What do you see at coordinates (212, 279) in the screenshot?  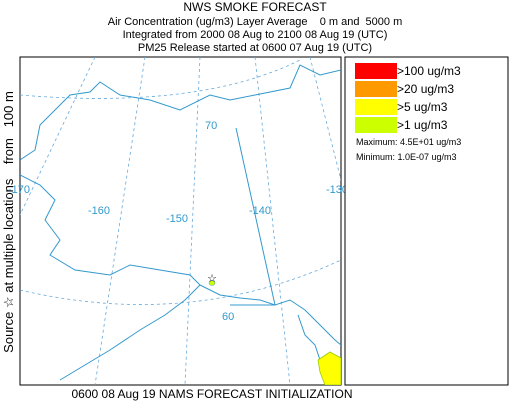 I see `source-star: ☆` at bounding box center [212, 279].